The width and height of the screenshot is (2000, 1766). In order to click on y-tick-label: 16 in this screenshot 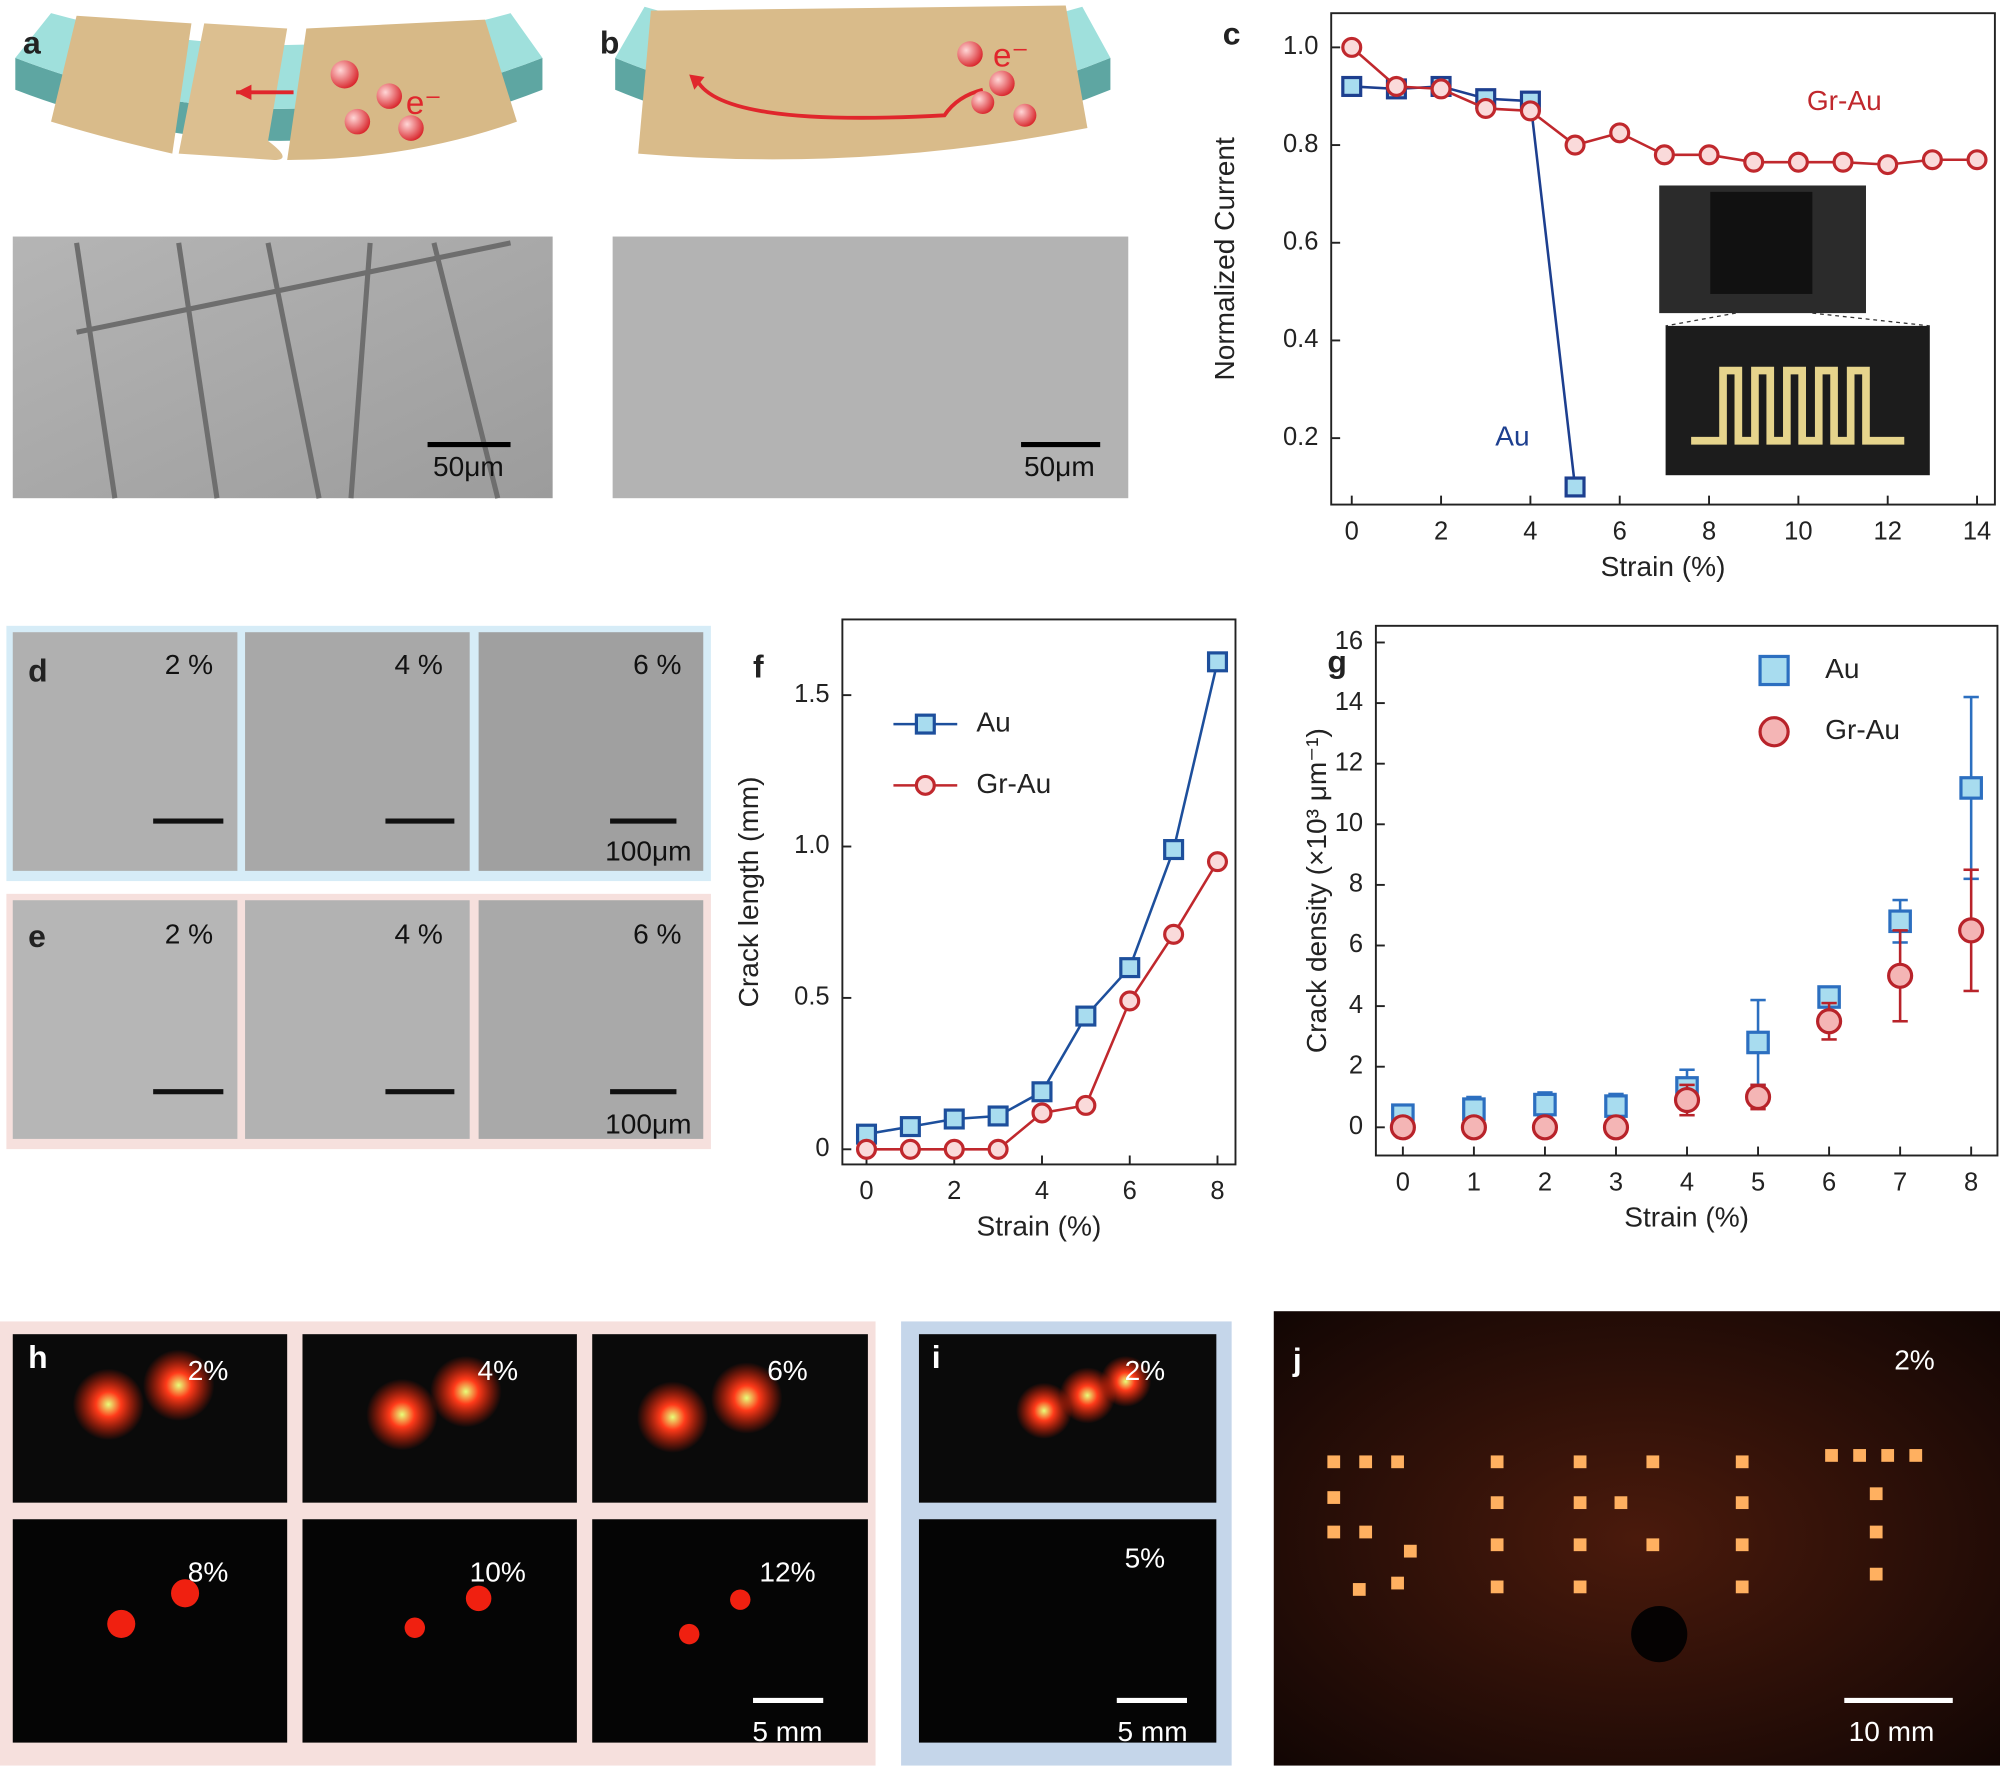, I will do `click(1349, 641)`.